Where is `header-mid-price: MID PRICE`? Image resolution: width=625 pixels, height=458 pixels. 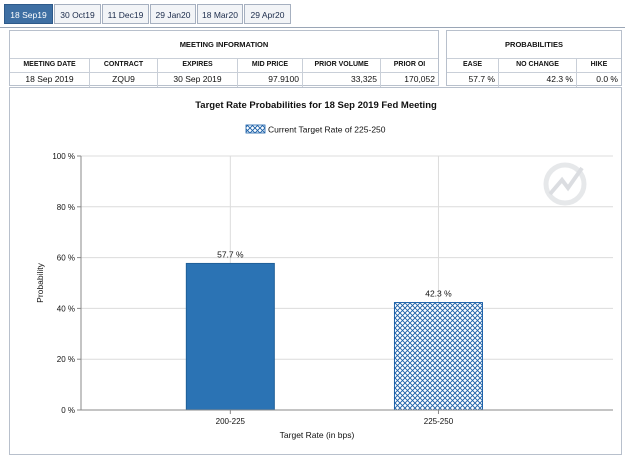 header-mid-price: MID PRICE is located at coordinates (270, 65).